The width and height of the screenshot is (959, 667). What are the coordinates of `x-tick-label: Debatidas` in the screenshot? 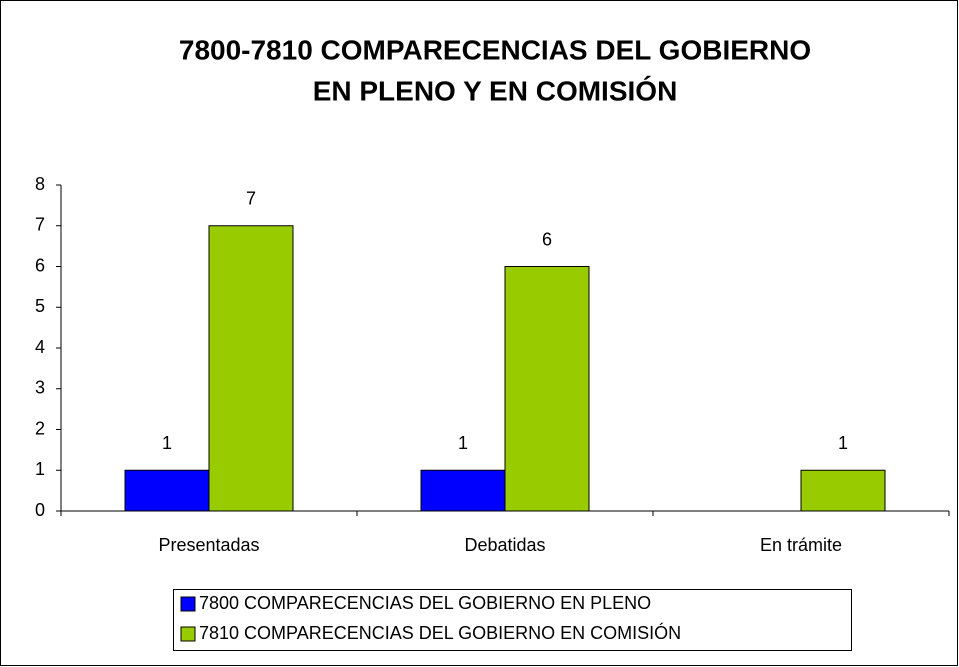 It's located at (504, 545).